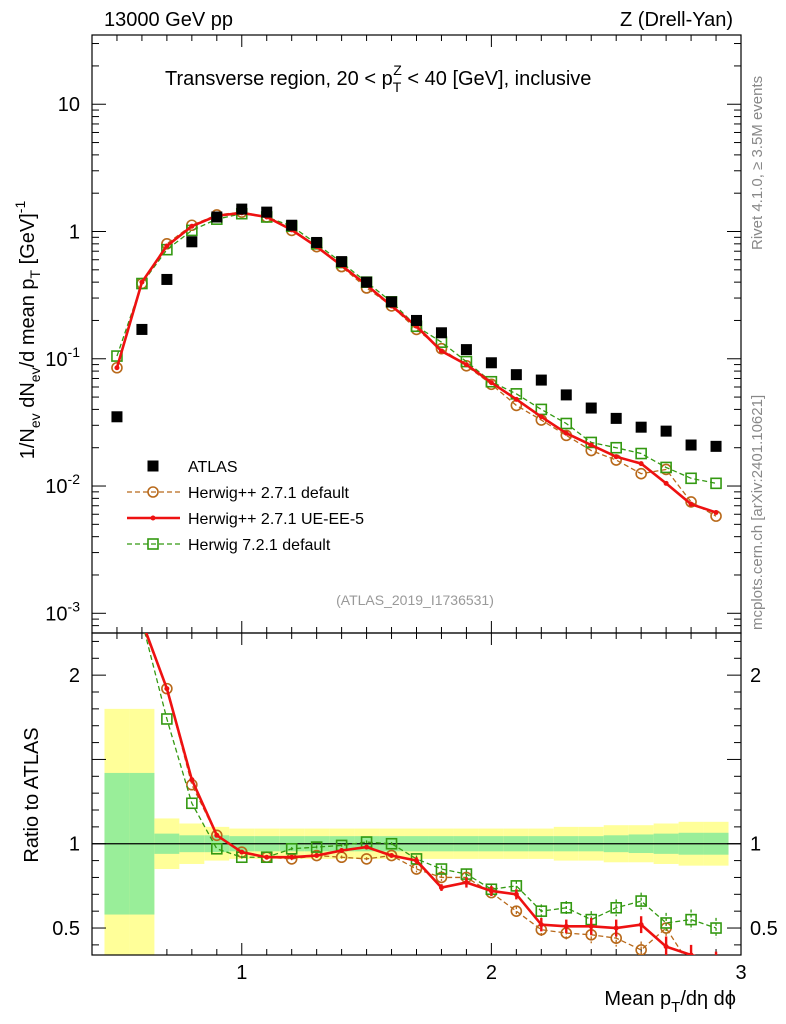 The width and height of the screenshot is (786, 1024). Describe the element at coordinates (27, 330) in the screenshot. I see `y-axis-title: 1/Nev dNev/d mean pT [GeV]-1` at that location.